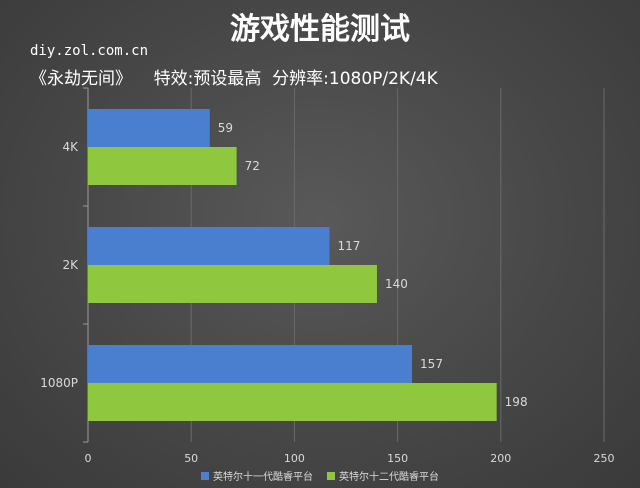 This screenshot has height=488, width=640. Describe the element at coordinates (162, 166) in the screenshot. I see `bar-gen12-4k` at that location.